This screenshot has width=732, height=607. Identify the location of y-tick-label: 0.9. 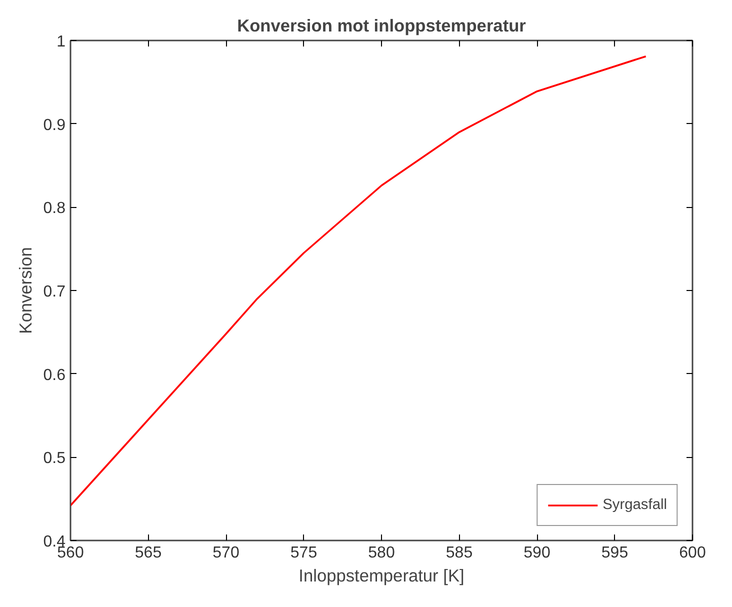
(54, 125).